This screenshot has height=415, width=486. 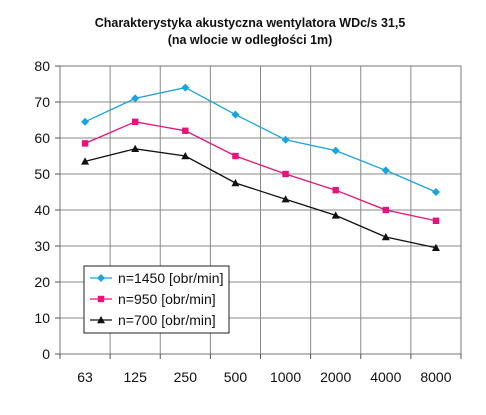 I want to click on x-axis: 63 125 250 500 1000 2000 4000 8000, so click(x=260, y=369).